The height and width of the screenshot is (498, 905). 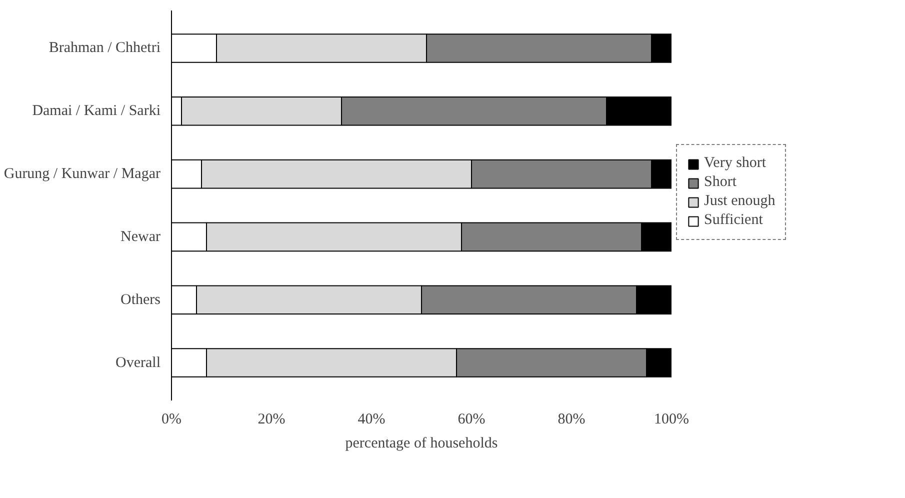 I want to click on x-tick-label: 40%, so click(x=372, y=420).